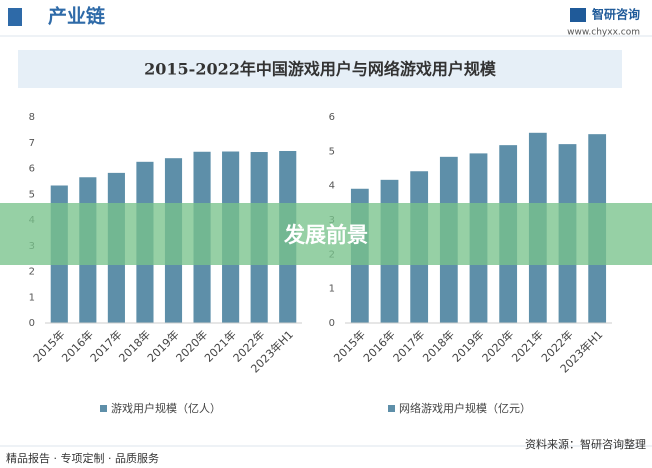  What do you see at coordinates (585, 444) in the screenshot?
I see `footer-source: 资料来源：智研咨询整理` at bounding box center [585, 444].